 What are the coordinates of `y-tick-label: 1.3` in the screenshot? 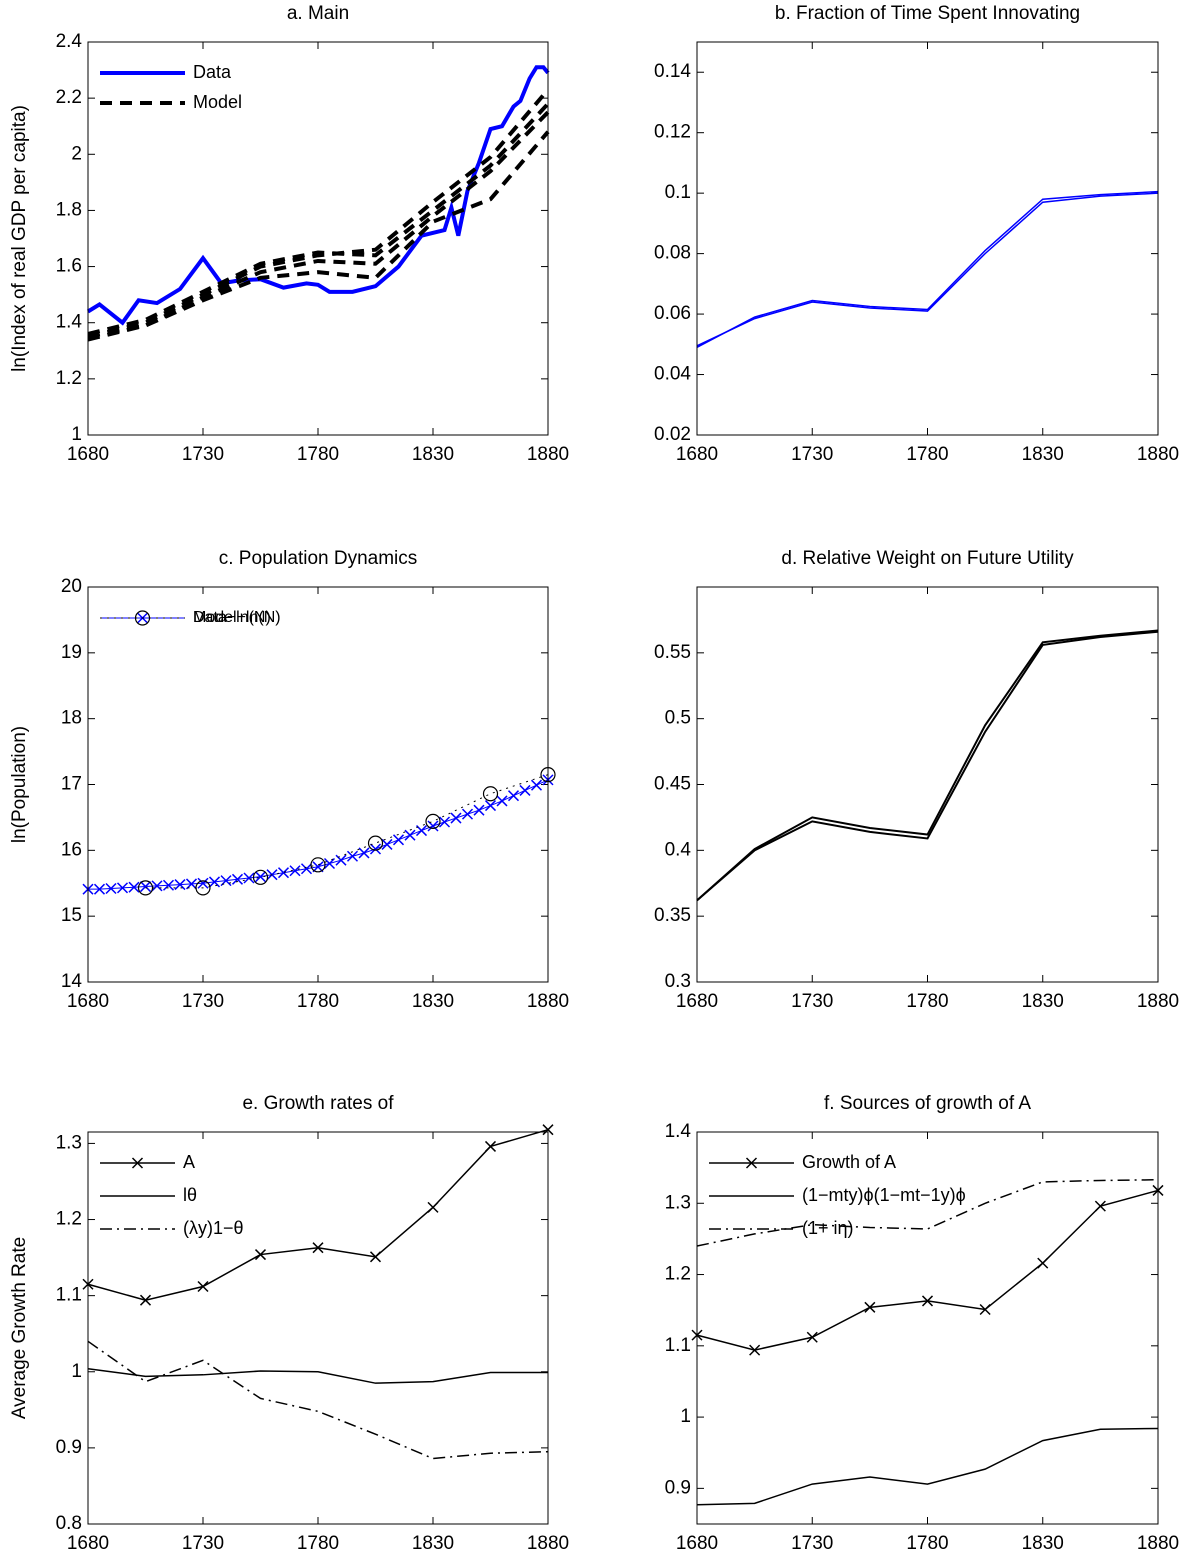 It's located at (678, 1202).